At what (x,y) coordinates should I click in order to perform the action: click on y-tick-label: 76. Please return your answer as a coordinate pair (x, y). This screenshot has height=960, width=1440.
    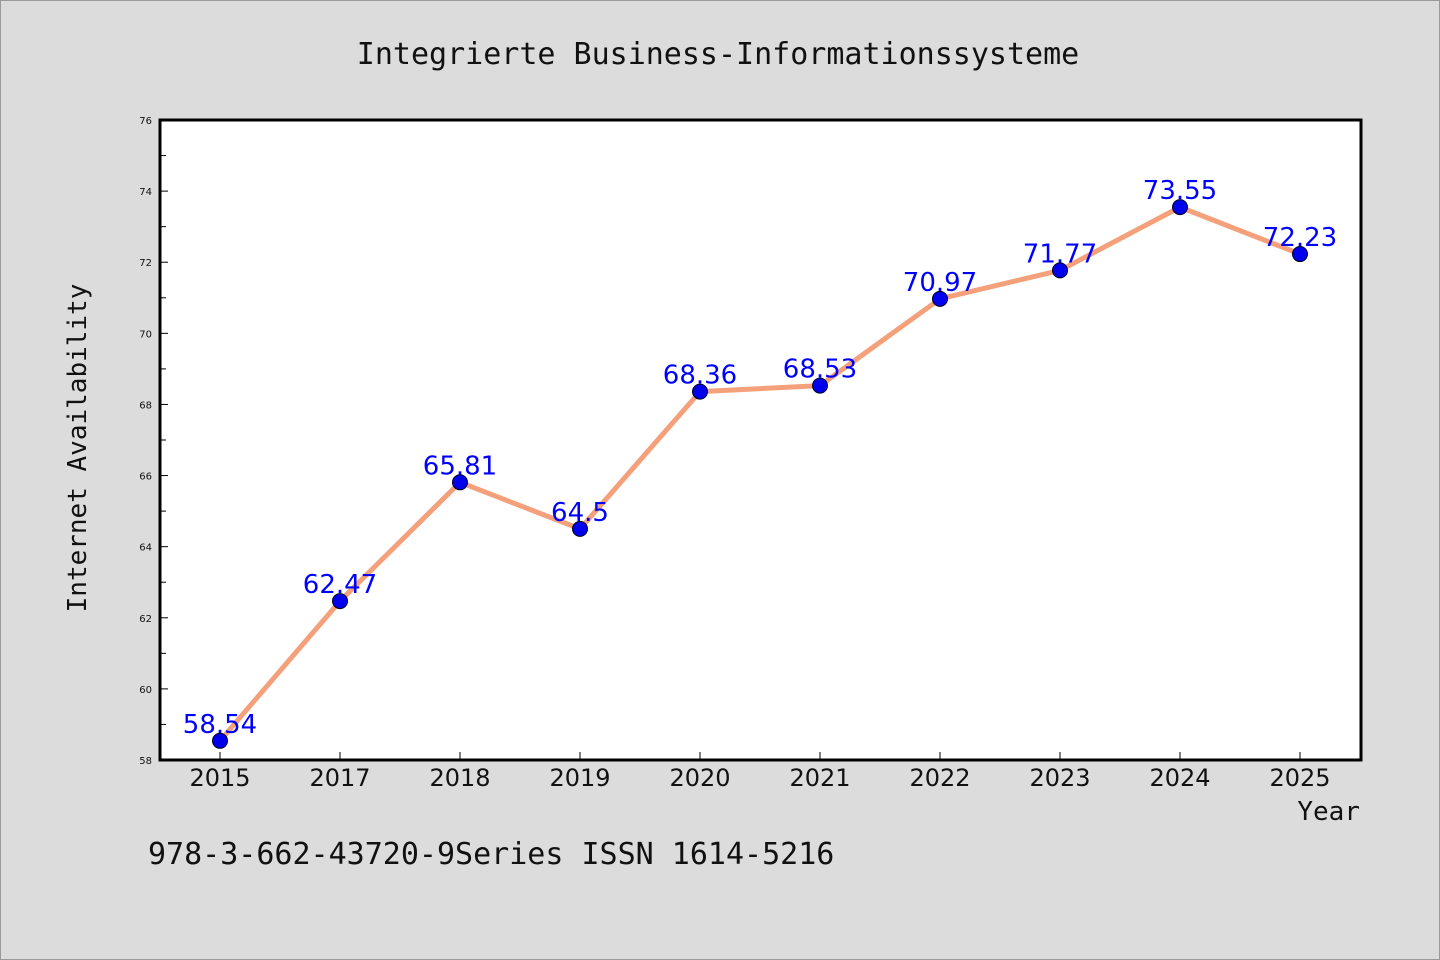
    Looking at the image, I should click on (145, 121).